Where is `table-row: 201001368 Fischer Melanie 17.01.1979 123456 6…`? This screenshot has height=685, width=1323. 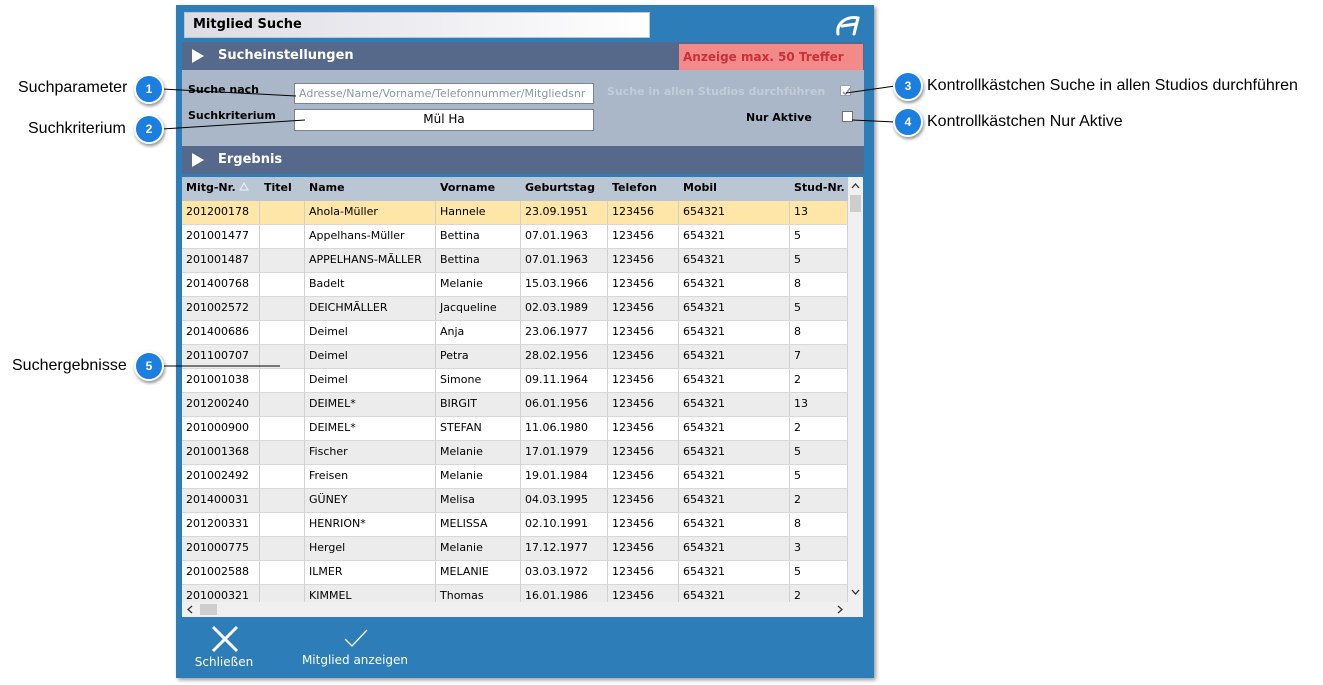 table-row: 201001368 Fischer Melanie 17.01.1979 123456 6… is located at coordinates (515, 453).